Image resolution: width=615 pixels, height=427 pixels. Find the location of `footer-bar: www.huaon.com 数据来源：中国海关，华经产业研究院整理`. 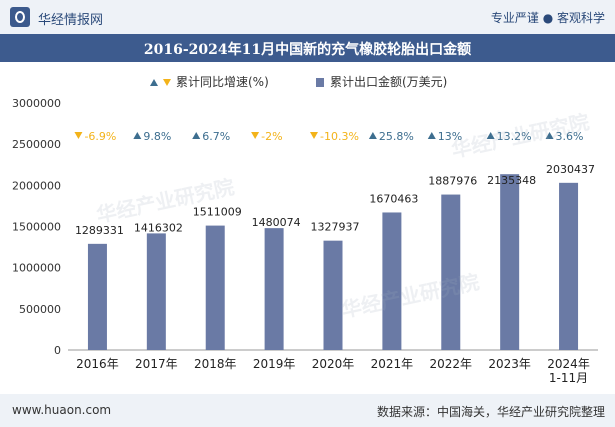

footer-bar: www.huaon.com 数据来源：中国海关，华经产业研究院整理 is located at coordinates (307, 410).